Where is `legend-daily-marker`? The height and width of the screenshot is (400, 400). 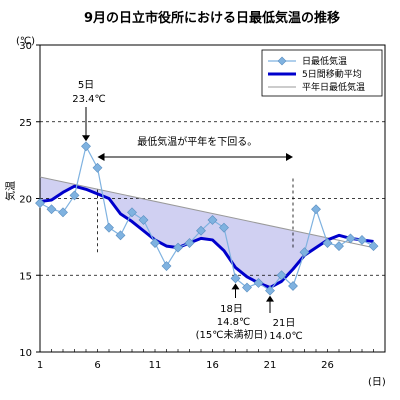 legend-daily-marker is located at coordinates (282, 61).